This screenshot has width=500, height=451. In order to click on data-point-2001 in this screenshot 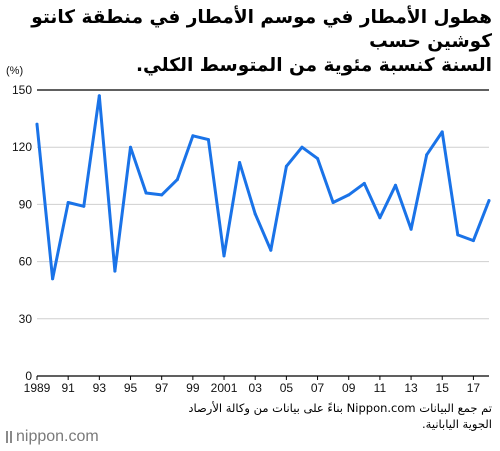, I will do `click(224, 256)`.